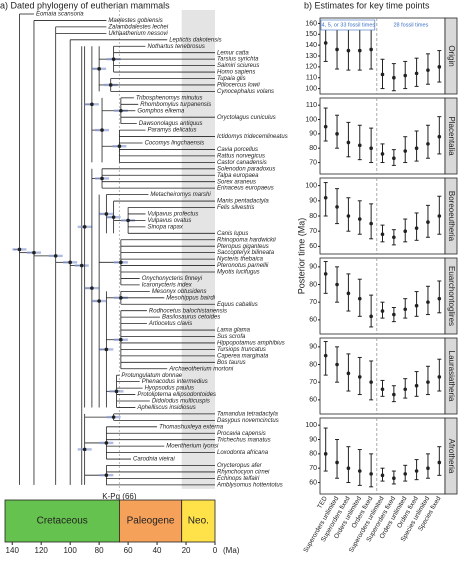  What do you see at coordinates (238, 479) in the screenshot?
I see `taxon-label: Echinops telfairi` at bounding box center [238, 479].